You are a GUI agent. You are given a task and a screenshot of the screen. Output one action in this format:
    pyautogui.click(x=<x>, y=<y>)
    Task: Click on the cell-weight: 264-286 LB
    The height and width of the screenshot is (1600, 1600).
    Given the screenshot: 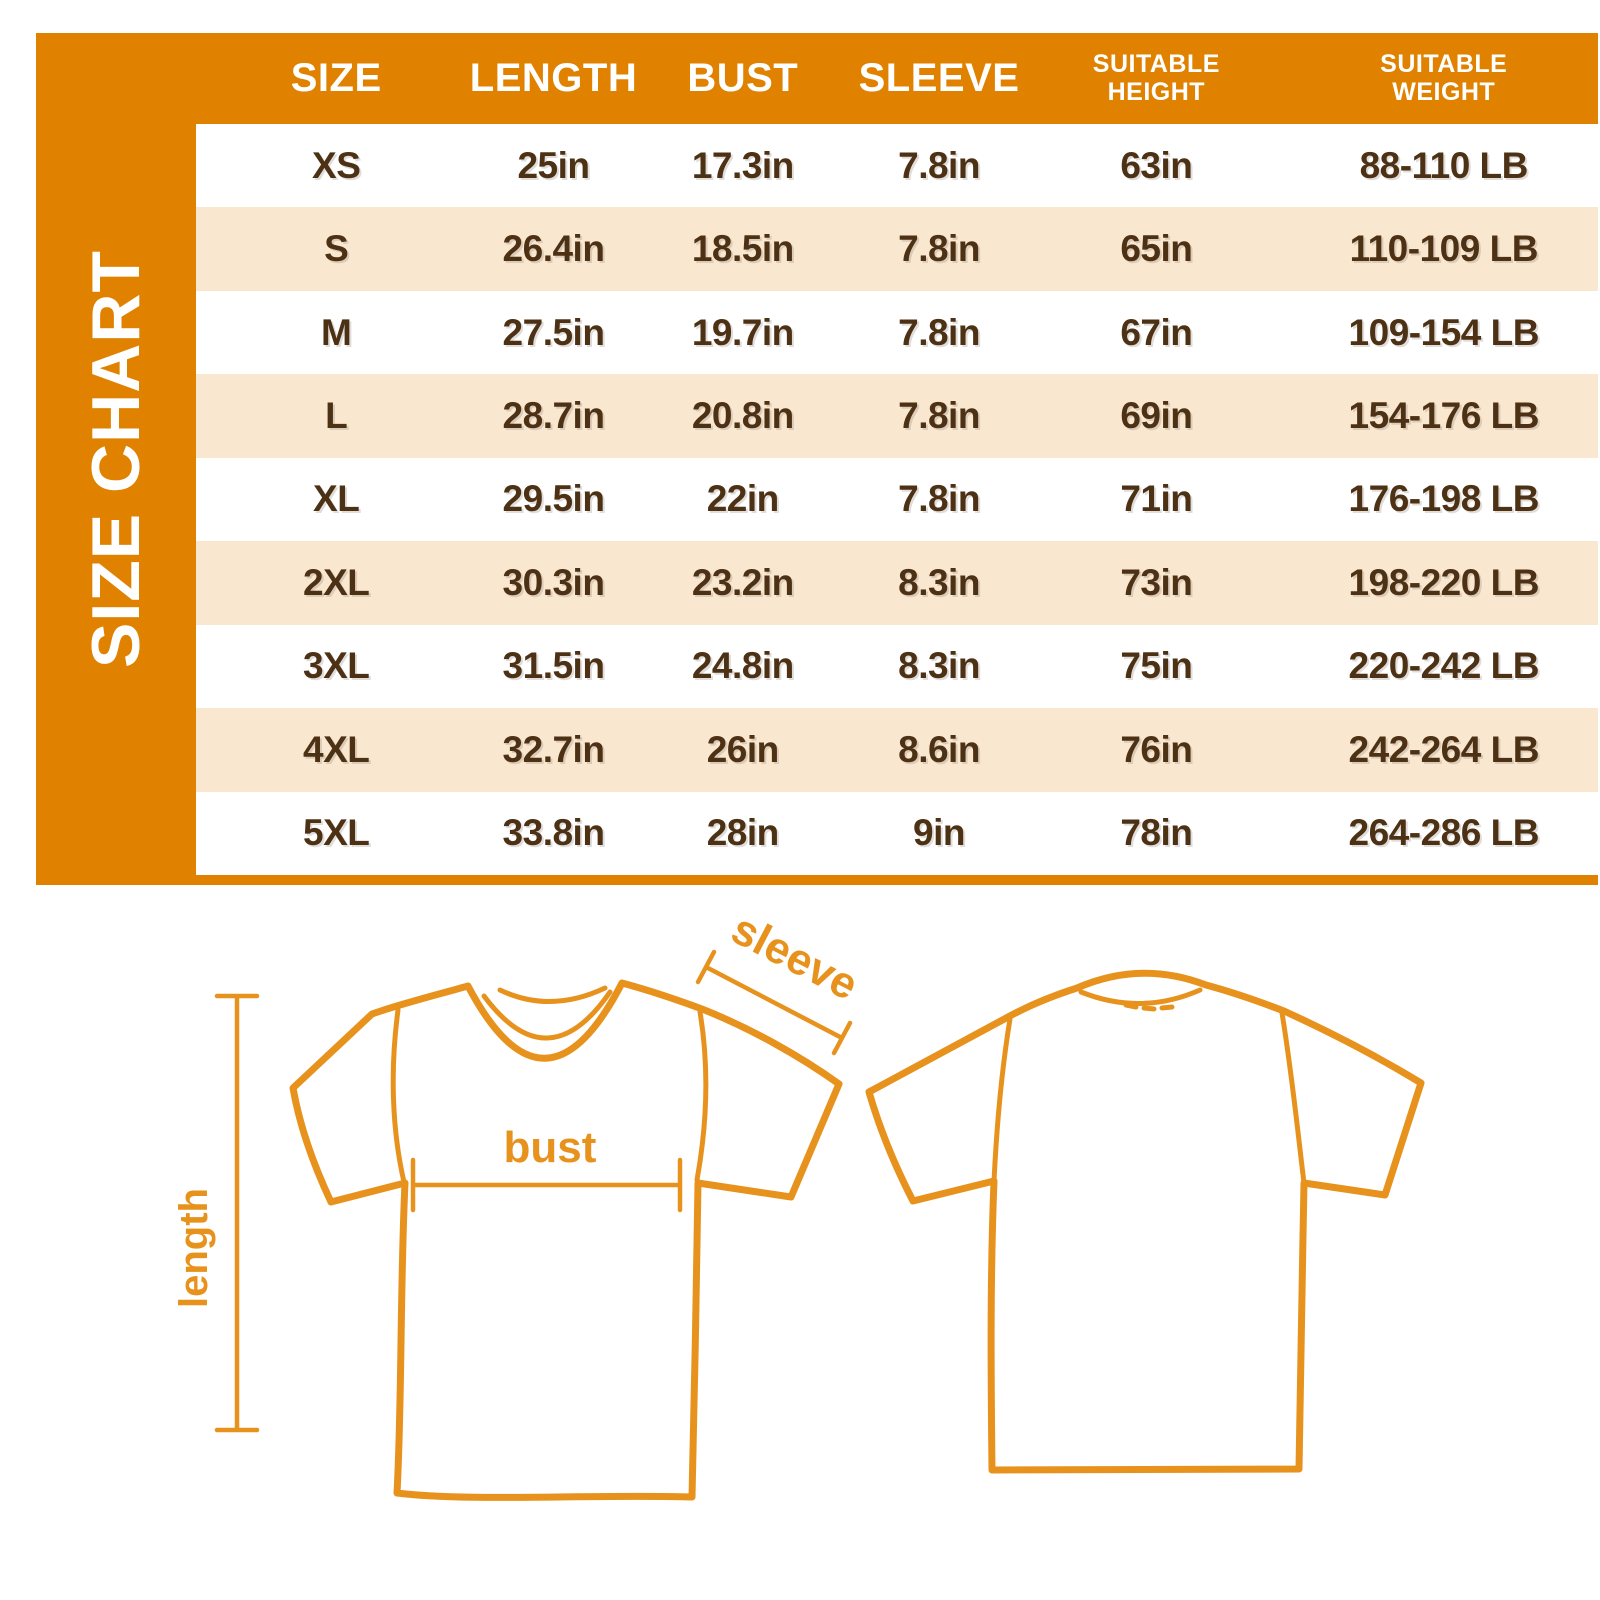 What is the action you would take?
    pyautogui.click(x=1444, y=833)
    